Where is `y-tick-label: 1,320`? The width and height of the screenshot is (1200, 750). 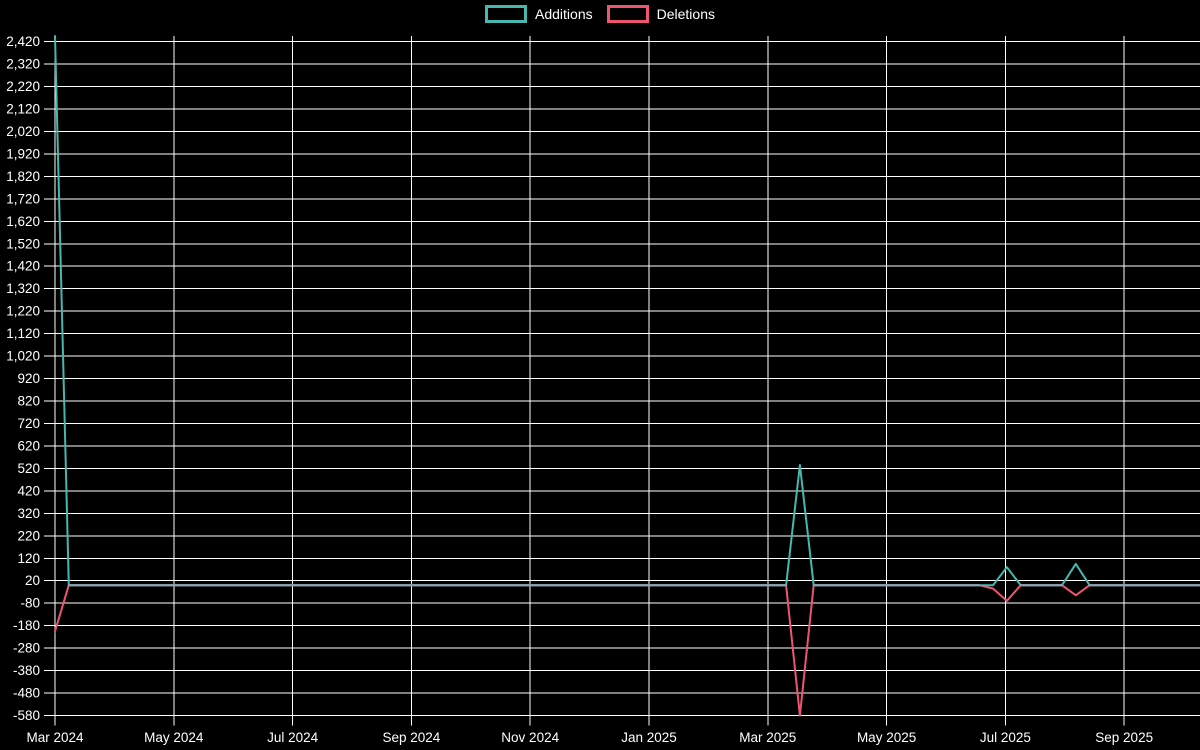
y-tick-label: 1,320 is located at coordinates (23, 288).